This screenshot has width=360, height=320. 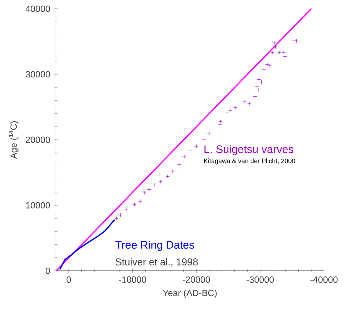 I want to click on series-label: L. Suigetsu varves, so click(x=249, y=150).